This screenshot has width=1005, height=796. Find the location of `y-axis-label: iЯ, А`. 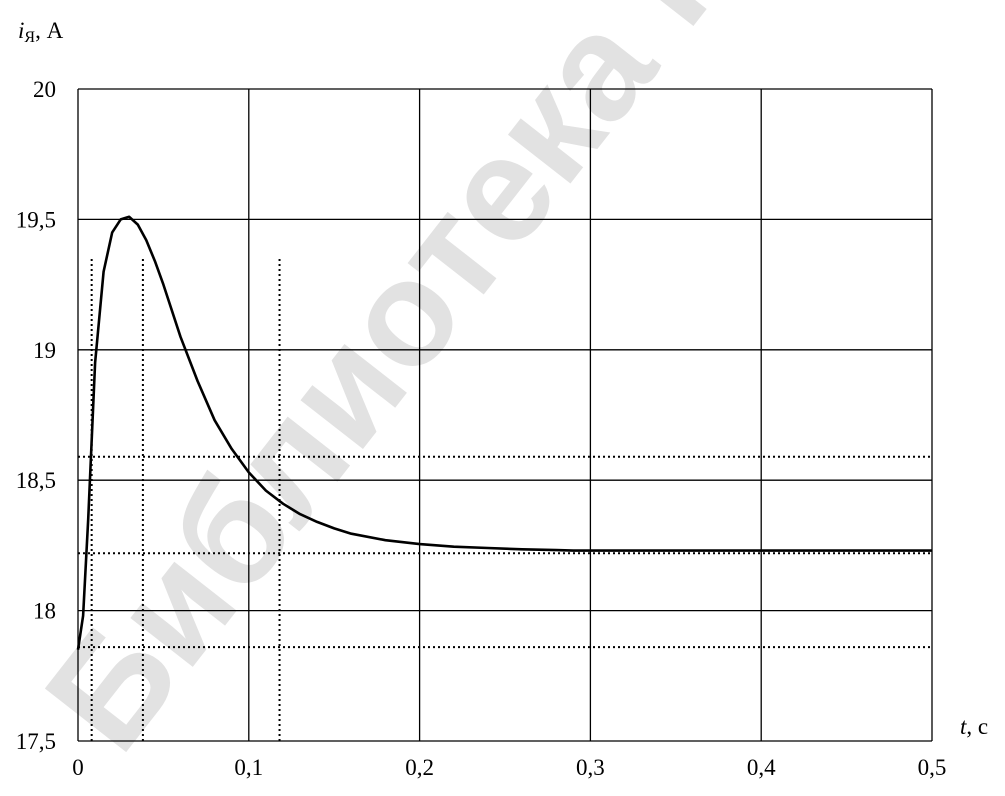

y-axis-label: iЯ, А is located at coordinates (41, 32).